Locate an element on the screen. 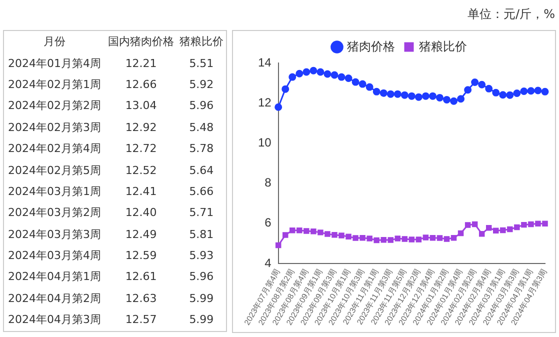 This screenshot has height=337, width=559. data-label: 12.61 is located at coordinates (141, 277).